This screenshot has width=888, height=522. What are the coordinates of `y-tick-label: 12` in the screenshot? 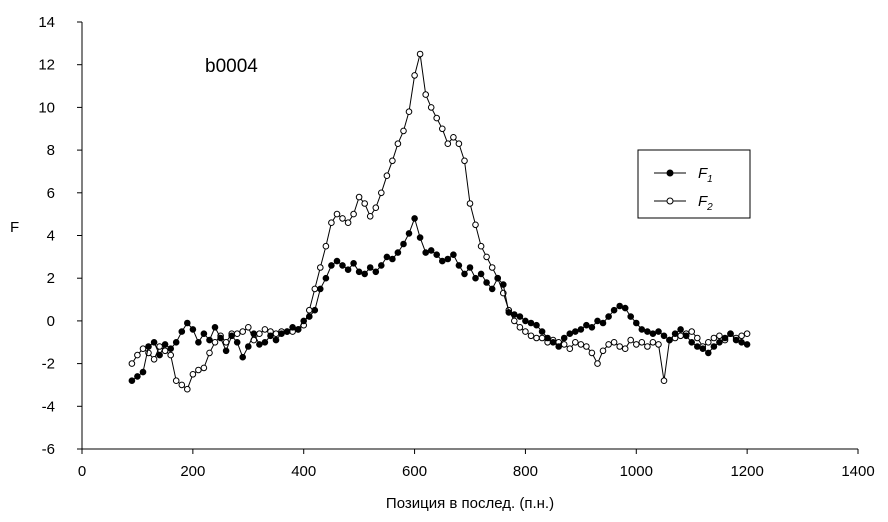 It's located at (46, 65).